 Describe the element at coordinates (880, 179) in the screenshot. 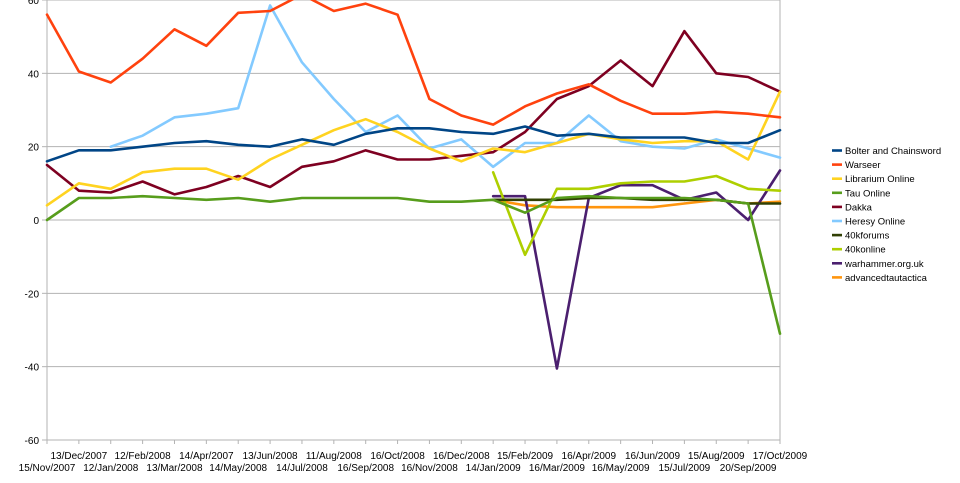

I see `legend-label-librarium-online: Librarium Online` at that location.